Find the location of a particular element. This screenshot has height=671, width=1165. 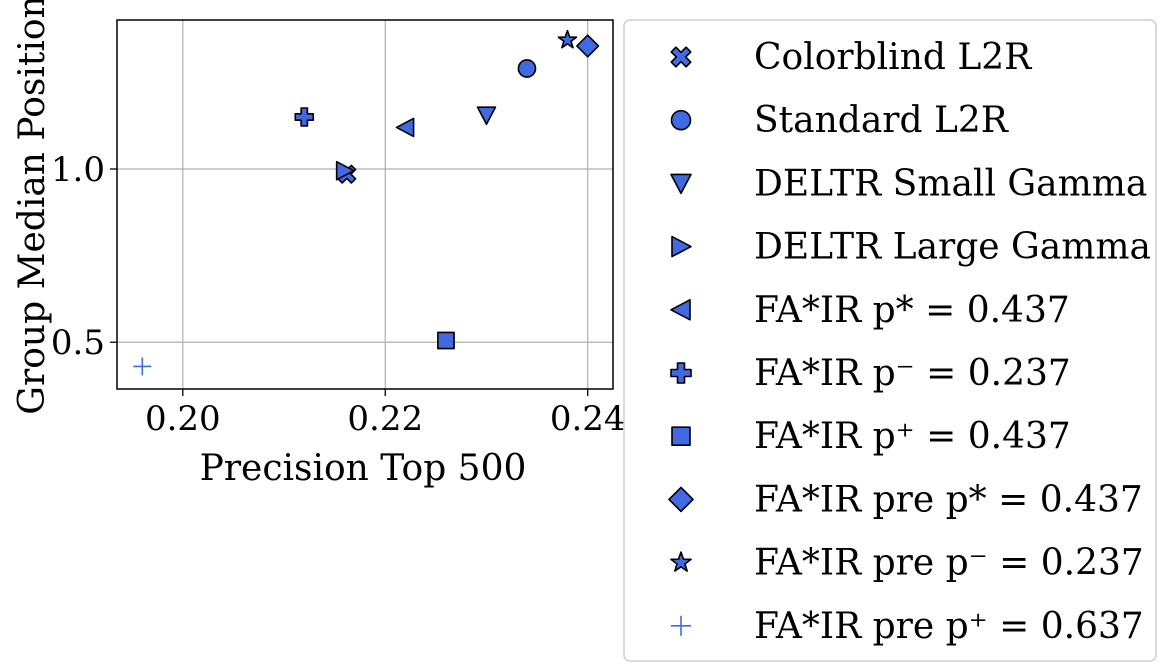

legend-label: FA*IR pre p* = 0.437 is located at coordinates (948, 499).